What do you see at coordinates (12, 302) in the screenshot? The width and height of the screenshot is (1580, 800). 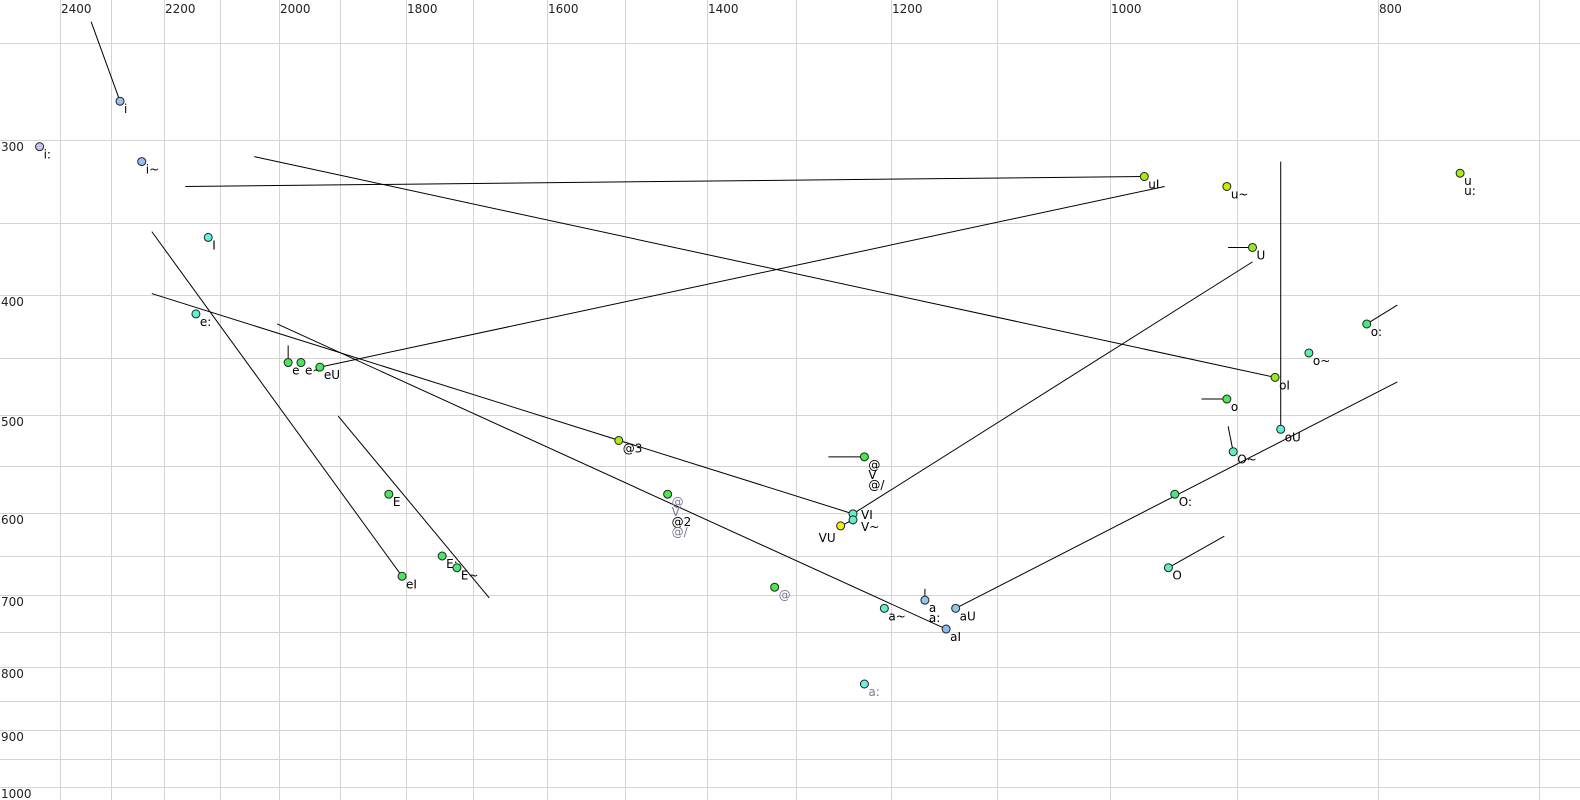 I see `y-tick-label: 400` at bounding box center [12, 302].